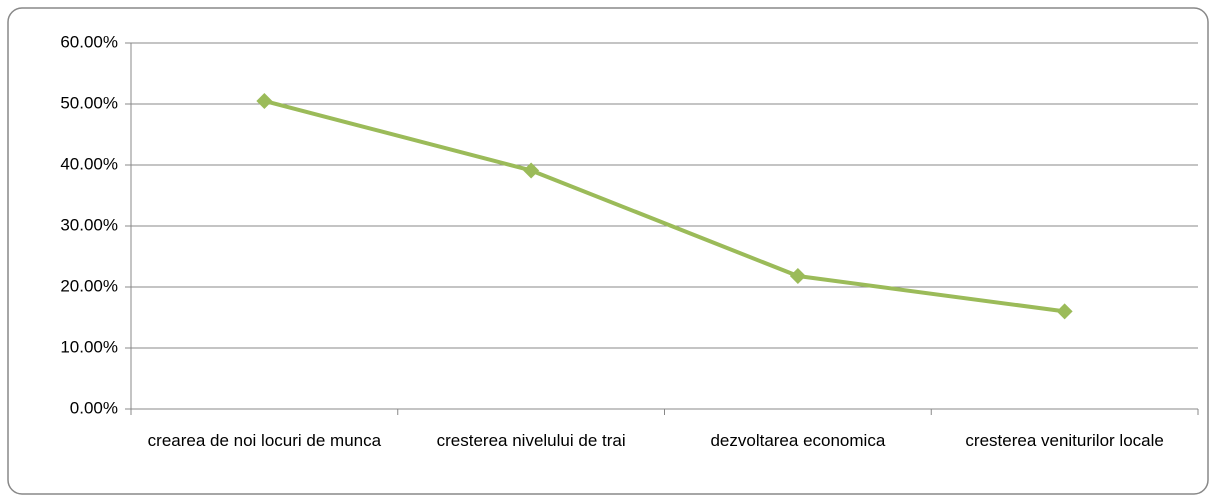 This screenshot has width=1216, height=499. What do you see at coordinates (89, 285) in the screenshot?
I see `y-tick-label: 20.00%` at bounding box center [89, 285].